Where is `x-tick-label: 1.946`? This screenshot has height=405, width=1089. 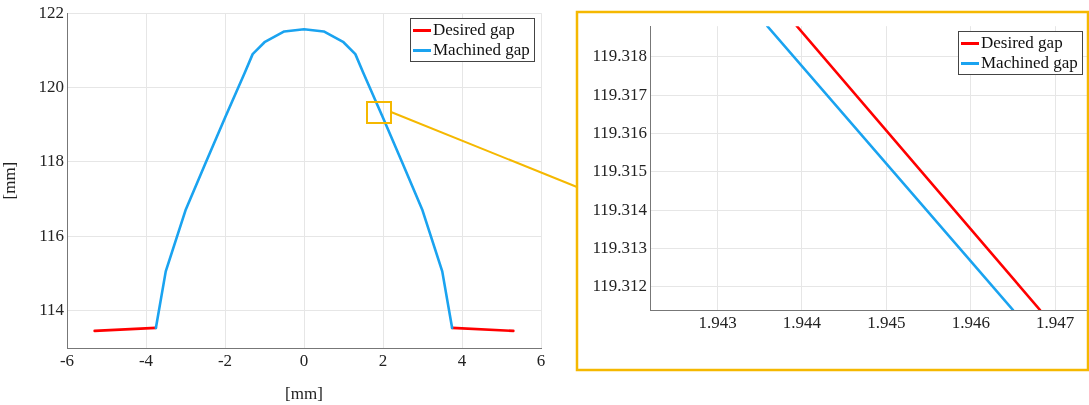 x-tick-label: 1.946 is located at coordinates (970, 322).